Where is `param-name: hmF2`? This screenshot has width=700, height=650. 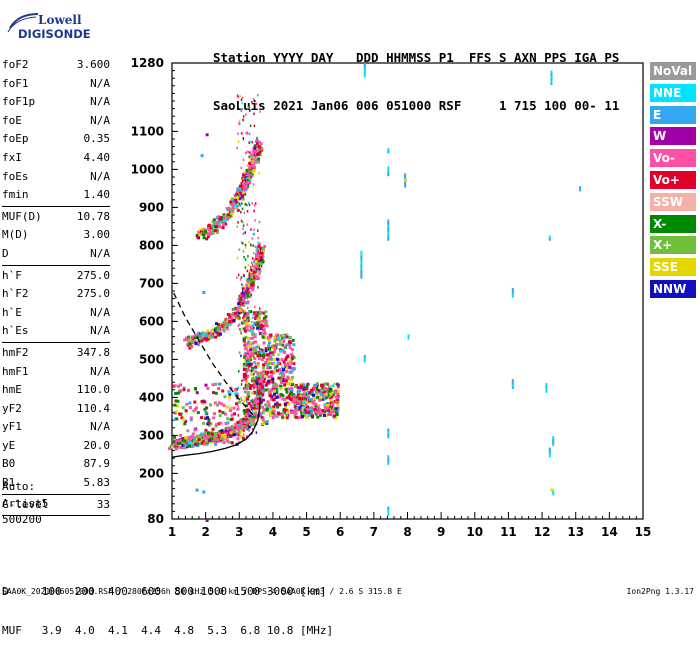
param-name: hmF2 is located at coordinates (15, 352).